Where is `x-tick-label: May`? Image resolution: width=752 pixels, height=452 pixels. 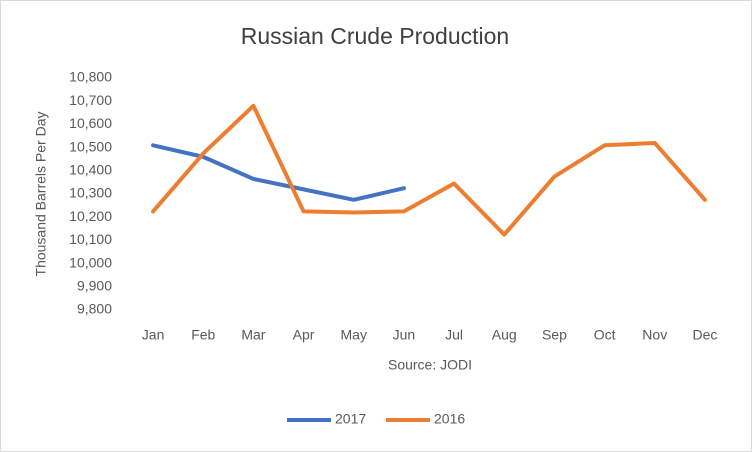
x-tick-label: May is located at coordinates (354, 335).